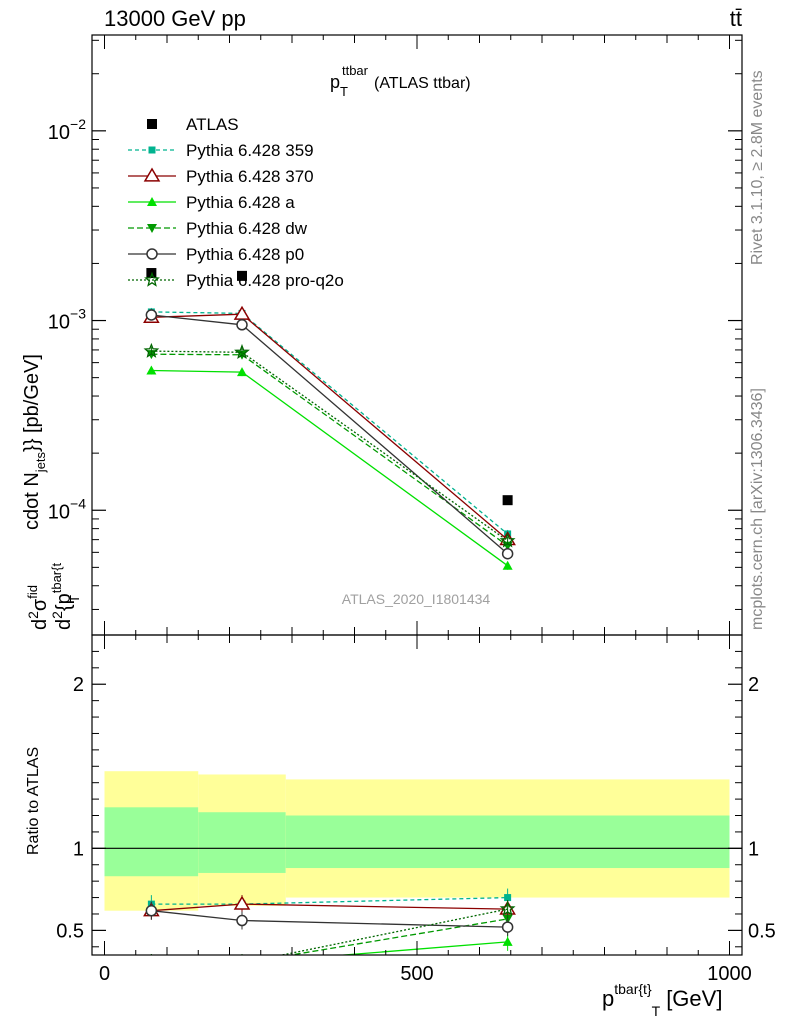 The height and width of the screenshot is (1024, 786). I want to click on x-tick-label: 500, so click(416, 974).